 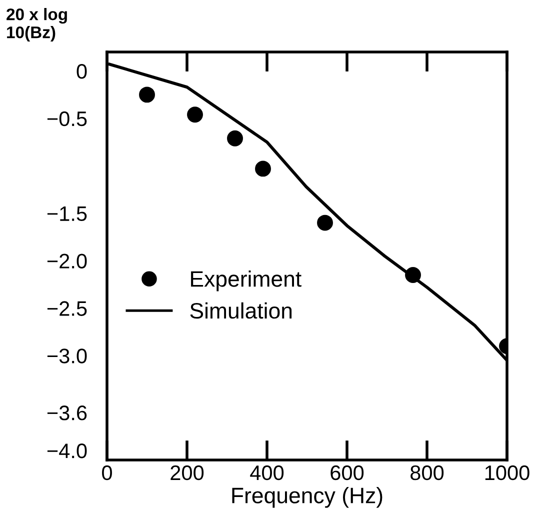 What do you see at coordinates (36, 25) in the screenshot?
I see `y-axis-title: 20 x log 10(Bz)` at bounding box center [36, 25].